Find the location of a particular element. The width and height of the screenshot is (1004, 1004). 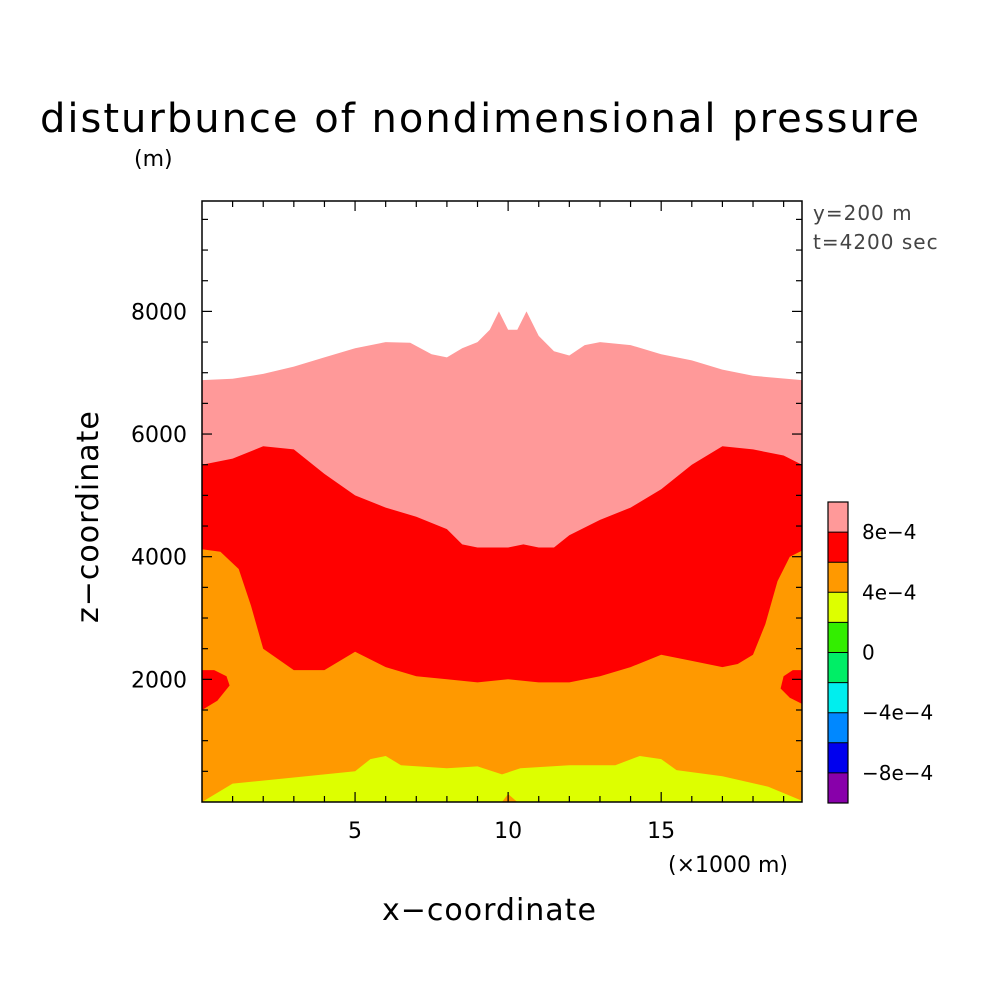

colorbar: 8e−4 4e−4 0 −4e−4 −8e−4 is located at coordinates (880, 652).